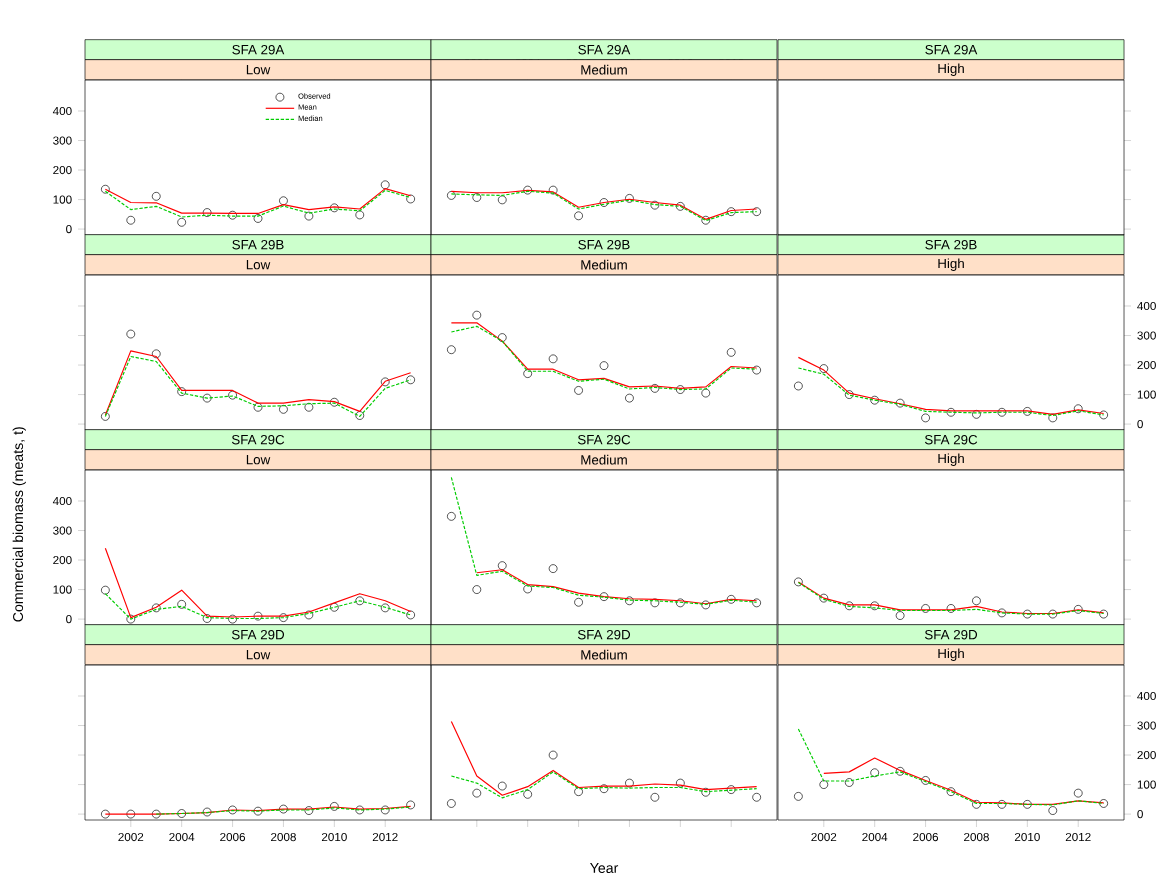  What do you see at coordinates (926, 837) in the screenshot?
I see `x-tick-label: 2006` at bounding box center [926, 837].